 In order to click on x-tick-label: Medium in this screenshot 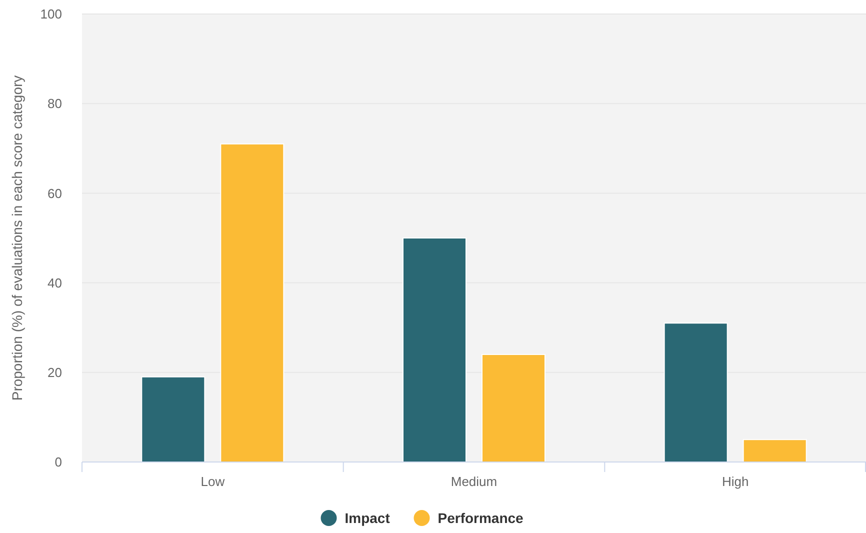, I will do `click(474, 481)`.